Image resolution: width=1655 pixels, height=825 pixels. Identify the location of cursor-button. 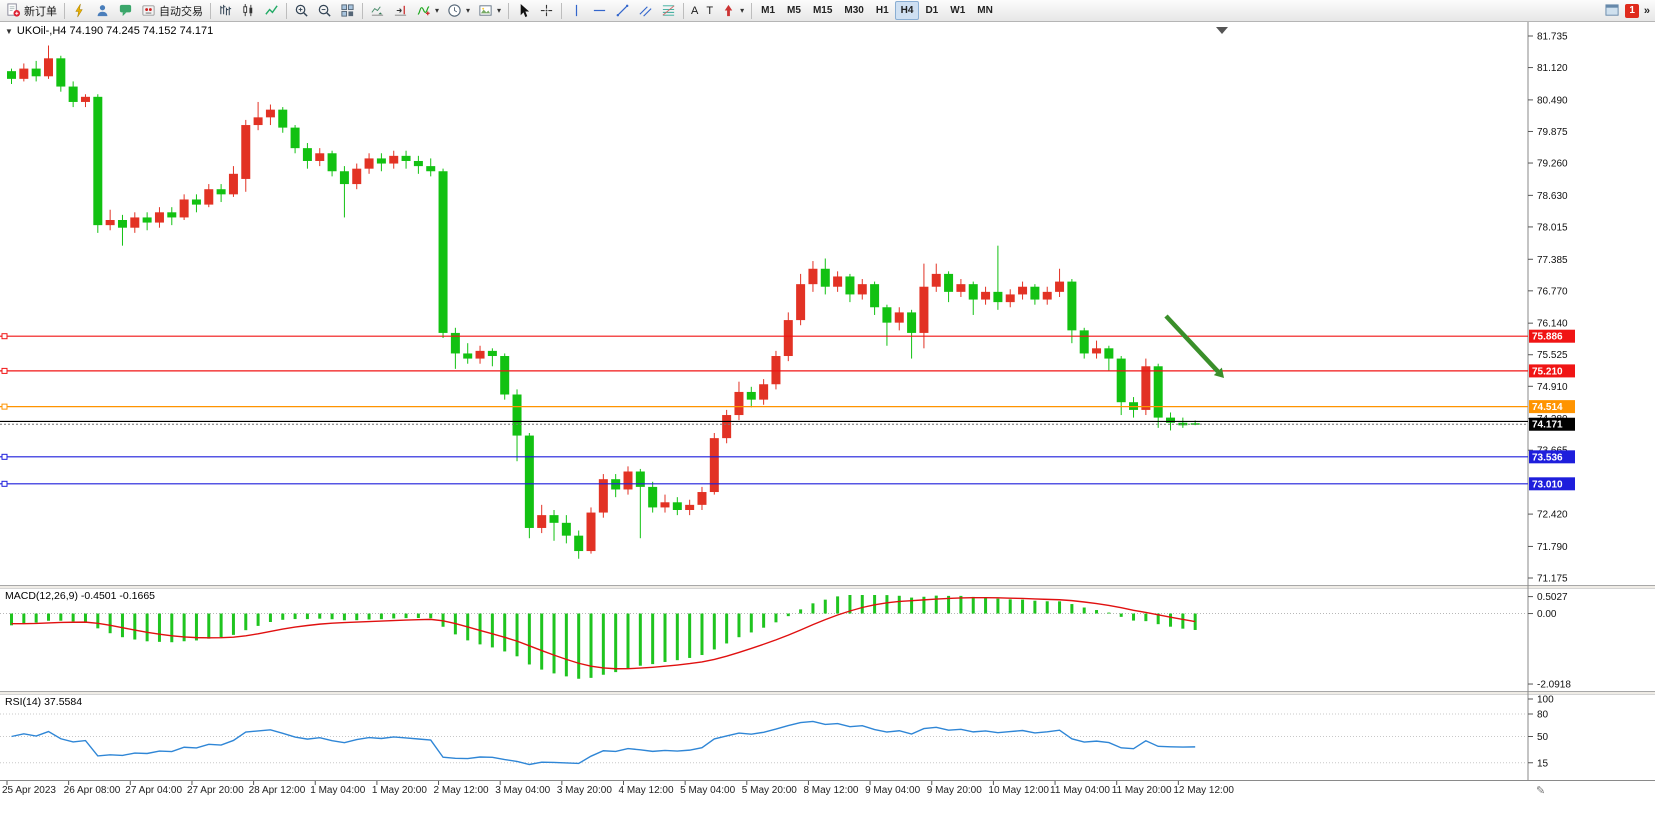
(523, 10).